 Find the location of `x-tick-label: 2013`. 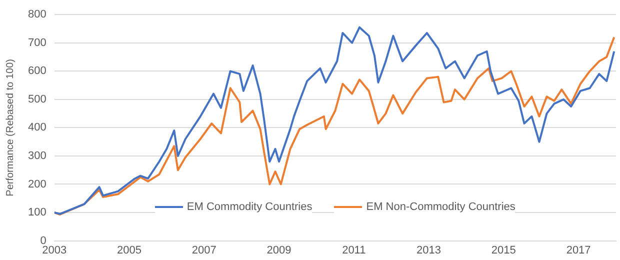

x-tick-label: 2013 is located at coordinates (429, 250).